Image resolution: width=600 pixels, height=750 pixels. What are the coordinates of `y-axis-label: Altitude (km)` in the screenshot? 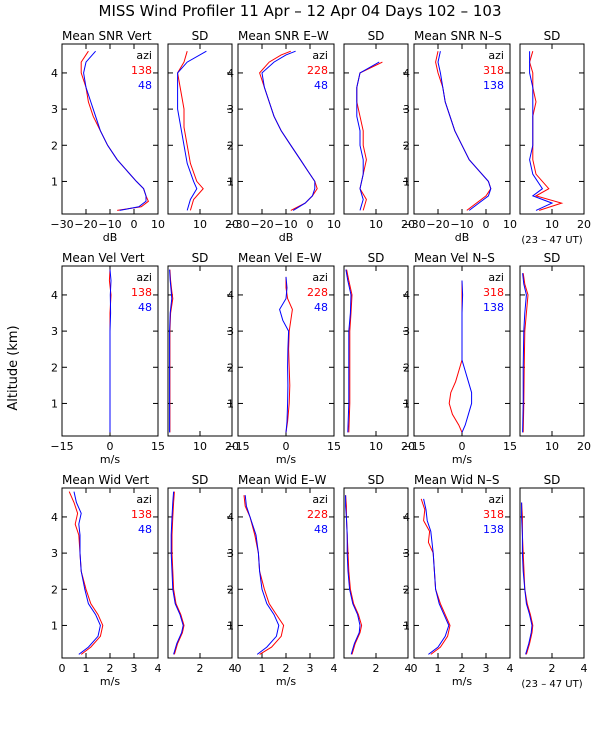 It's located at (13, 367).